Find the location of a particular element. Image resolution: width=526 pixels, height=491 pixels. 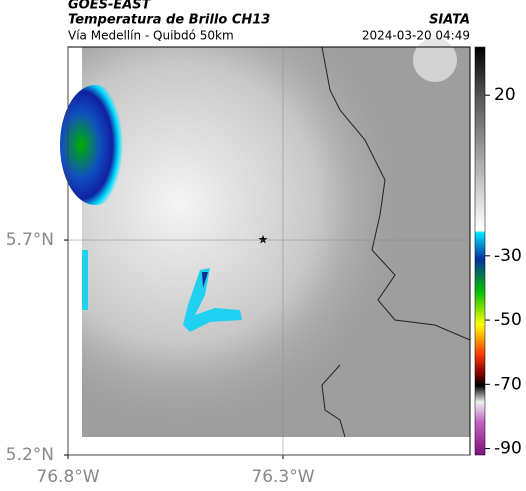

title: Temperatura de Brillo CH13 is located at coordinates (169, 20).